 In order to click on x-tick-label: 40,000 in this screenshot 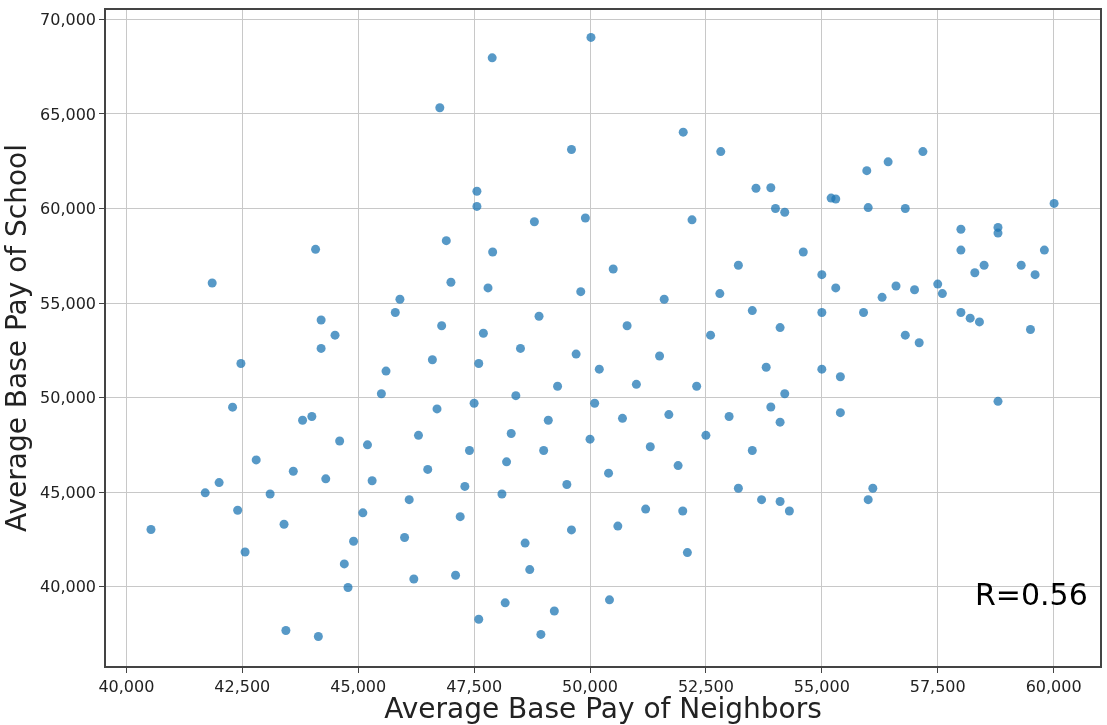, I will do `click(126, 686)`.